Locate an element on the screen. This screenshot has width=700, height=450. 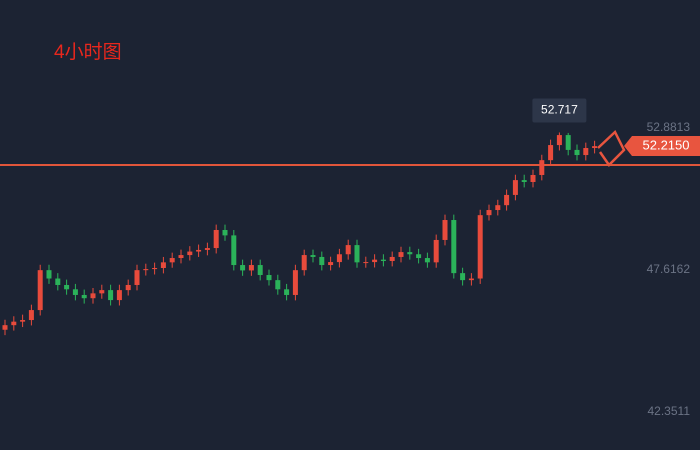
y-tick-label: 42.3511 is located at coordinates (669, 411).